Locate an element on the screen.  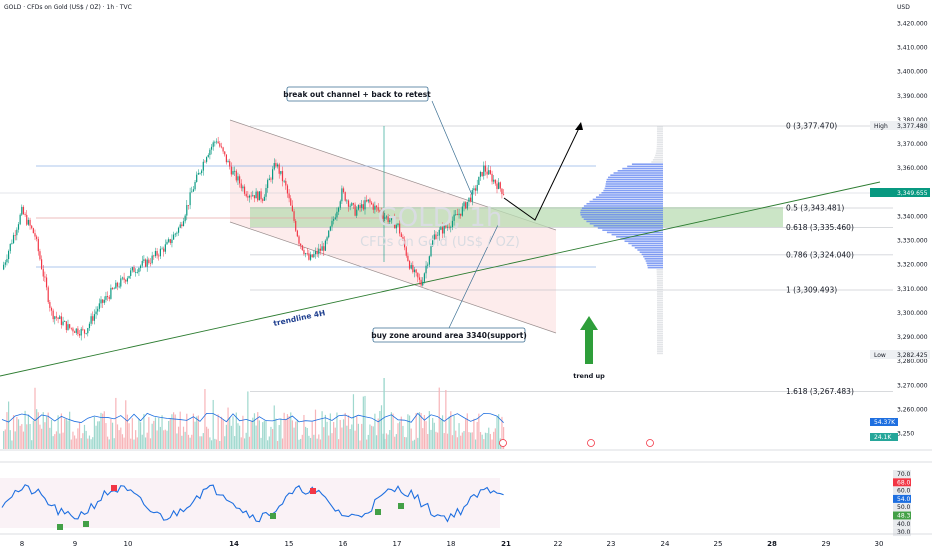
rsi-tick-label: 68.0 is located at coordinates (904, 482).